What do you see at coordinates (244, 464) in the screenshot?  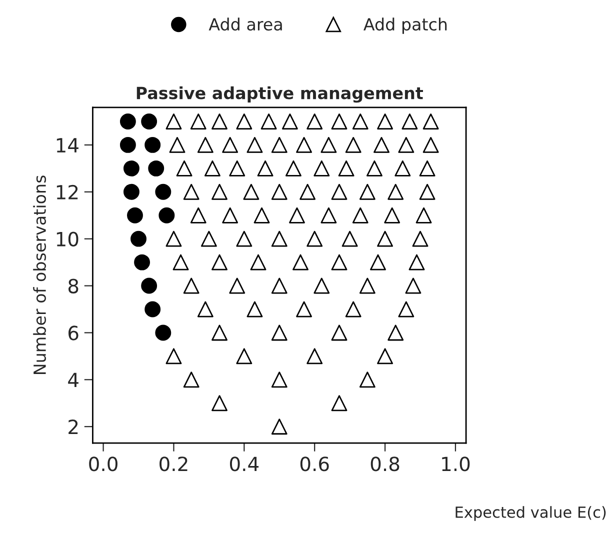 I see `x-tick-label: 0.4` at bounding box center [244, 464].